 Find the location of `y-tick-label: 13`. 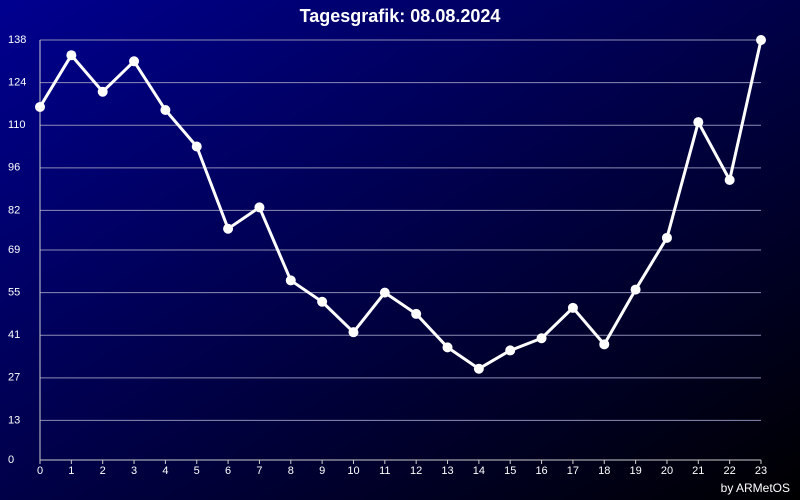

y-tick-label: 13 is located at coordinates (14, 420).